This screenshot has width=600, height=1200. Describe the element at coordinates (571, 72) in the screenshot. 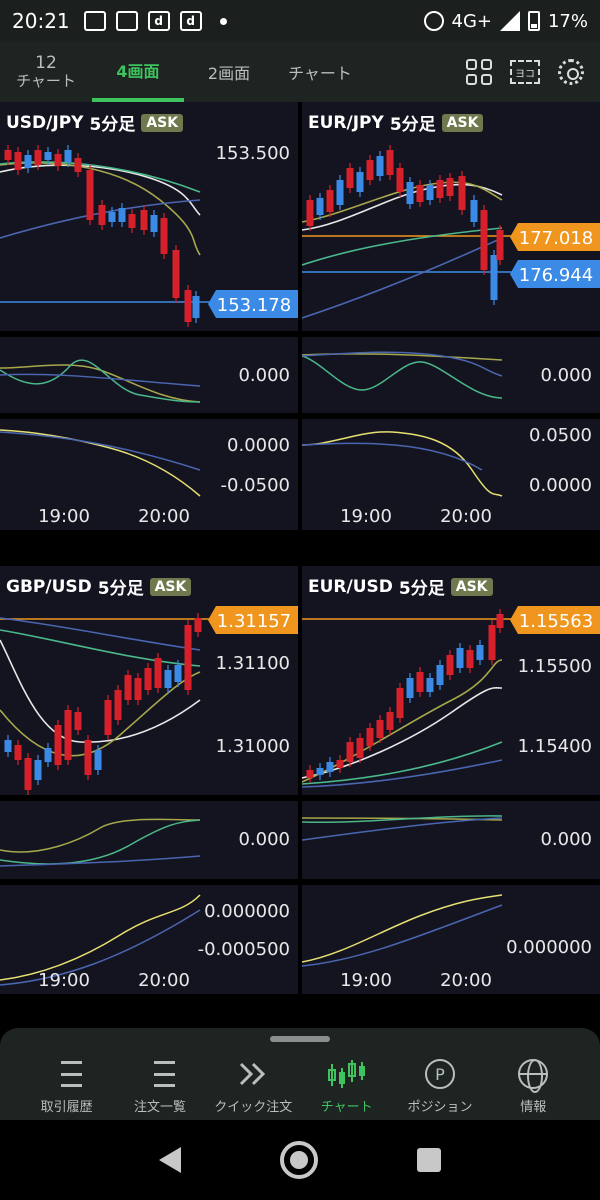

I see `gear-icon` at that location.